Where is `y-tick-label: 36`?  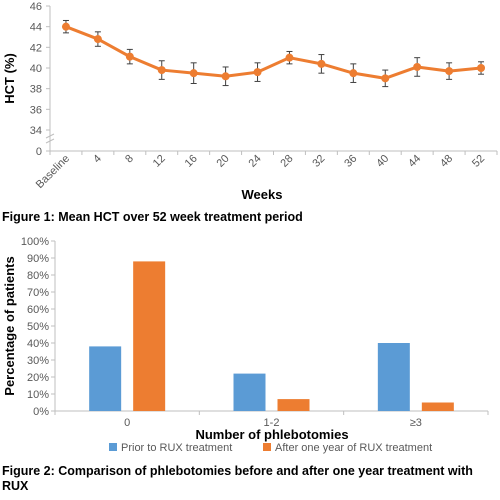 y-tick-label: 36 is located at coordinates (36, 110).